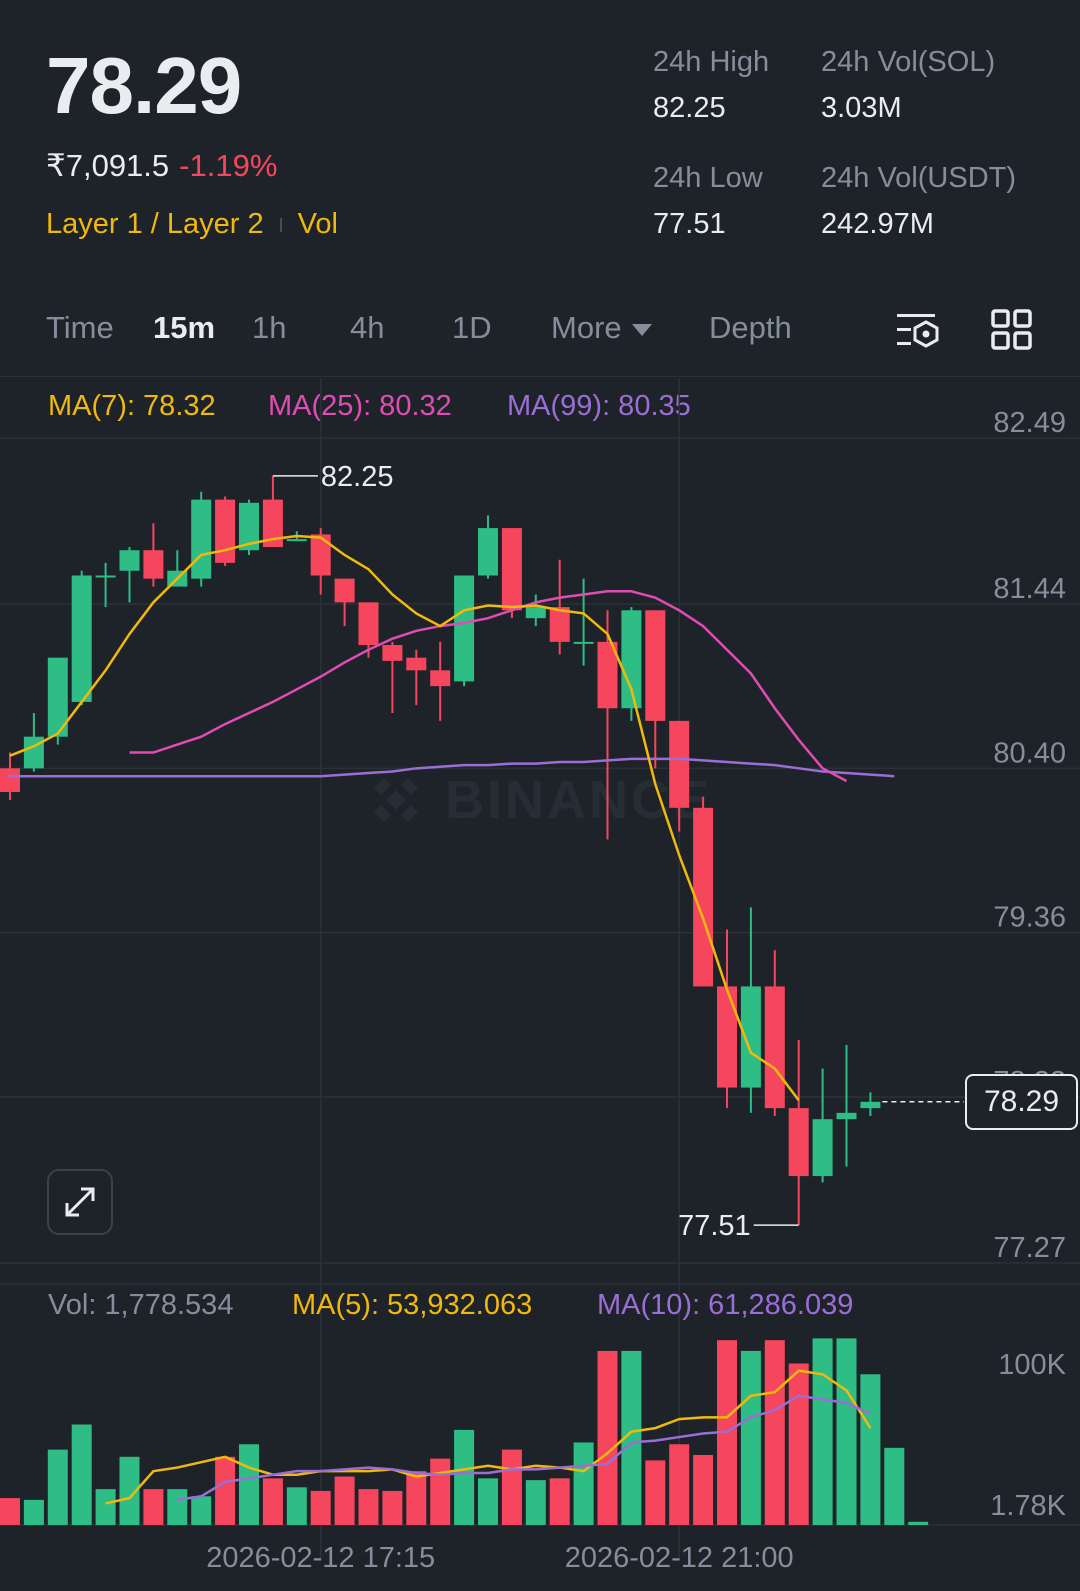 The height and width of the screenshot is (1591, 1080). What do you see at coordinates (919, 178) in the screenshot?
I see `stat-vol-usdt-label: 24h Vol(USDT)` at bounding box center [919, 178].